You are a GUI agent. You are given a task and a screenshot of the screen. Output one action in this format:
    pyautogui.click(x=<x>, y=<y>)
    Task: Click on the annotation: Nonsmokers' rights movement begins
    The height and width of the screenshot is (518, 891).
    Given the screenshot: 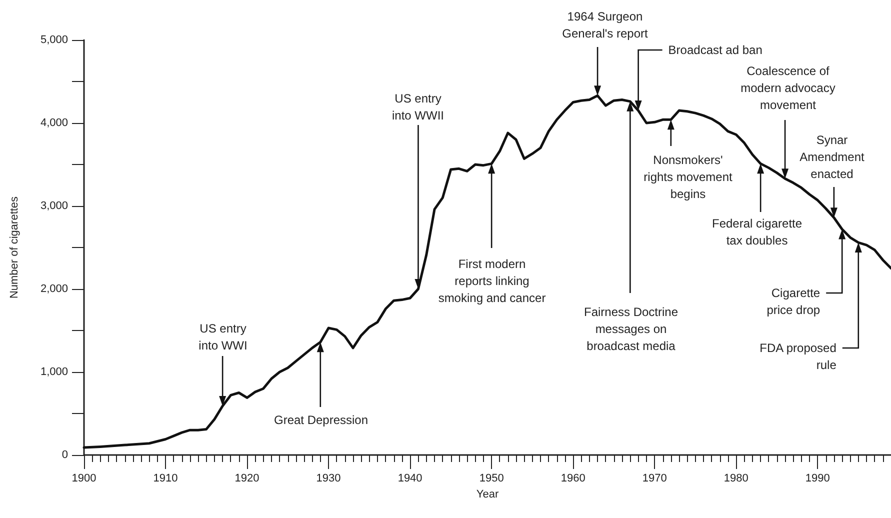 What is the action you would take?
    pyautogui.click(x=689, y=177)
    